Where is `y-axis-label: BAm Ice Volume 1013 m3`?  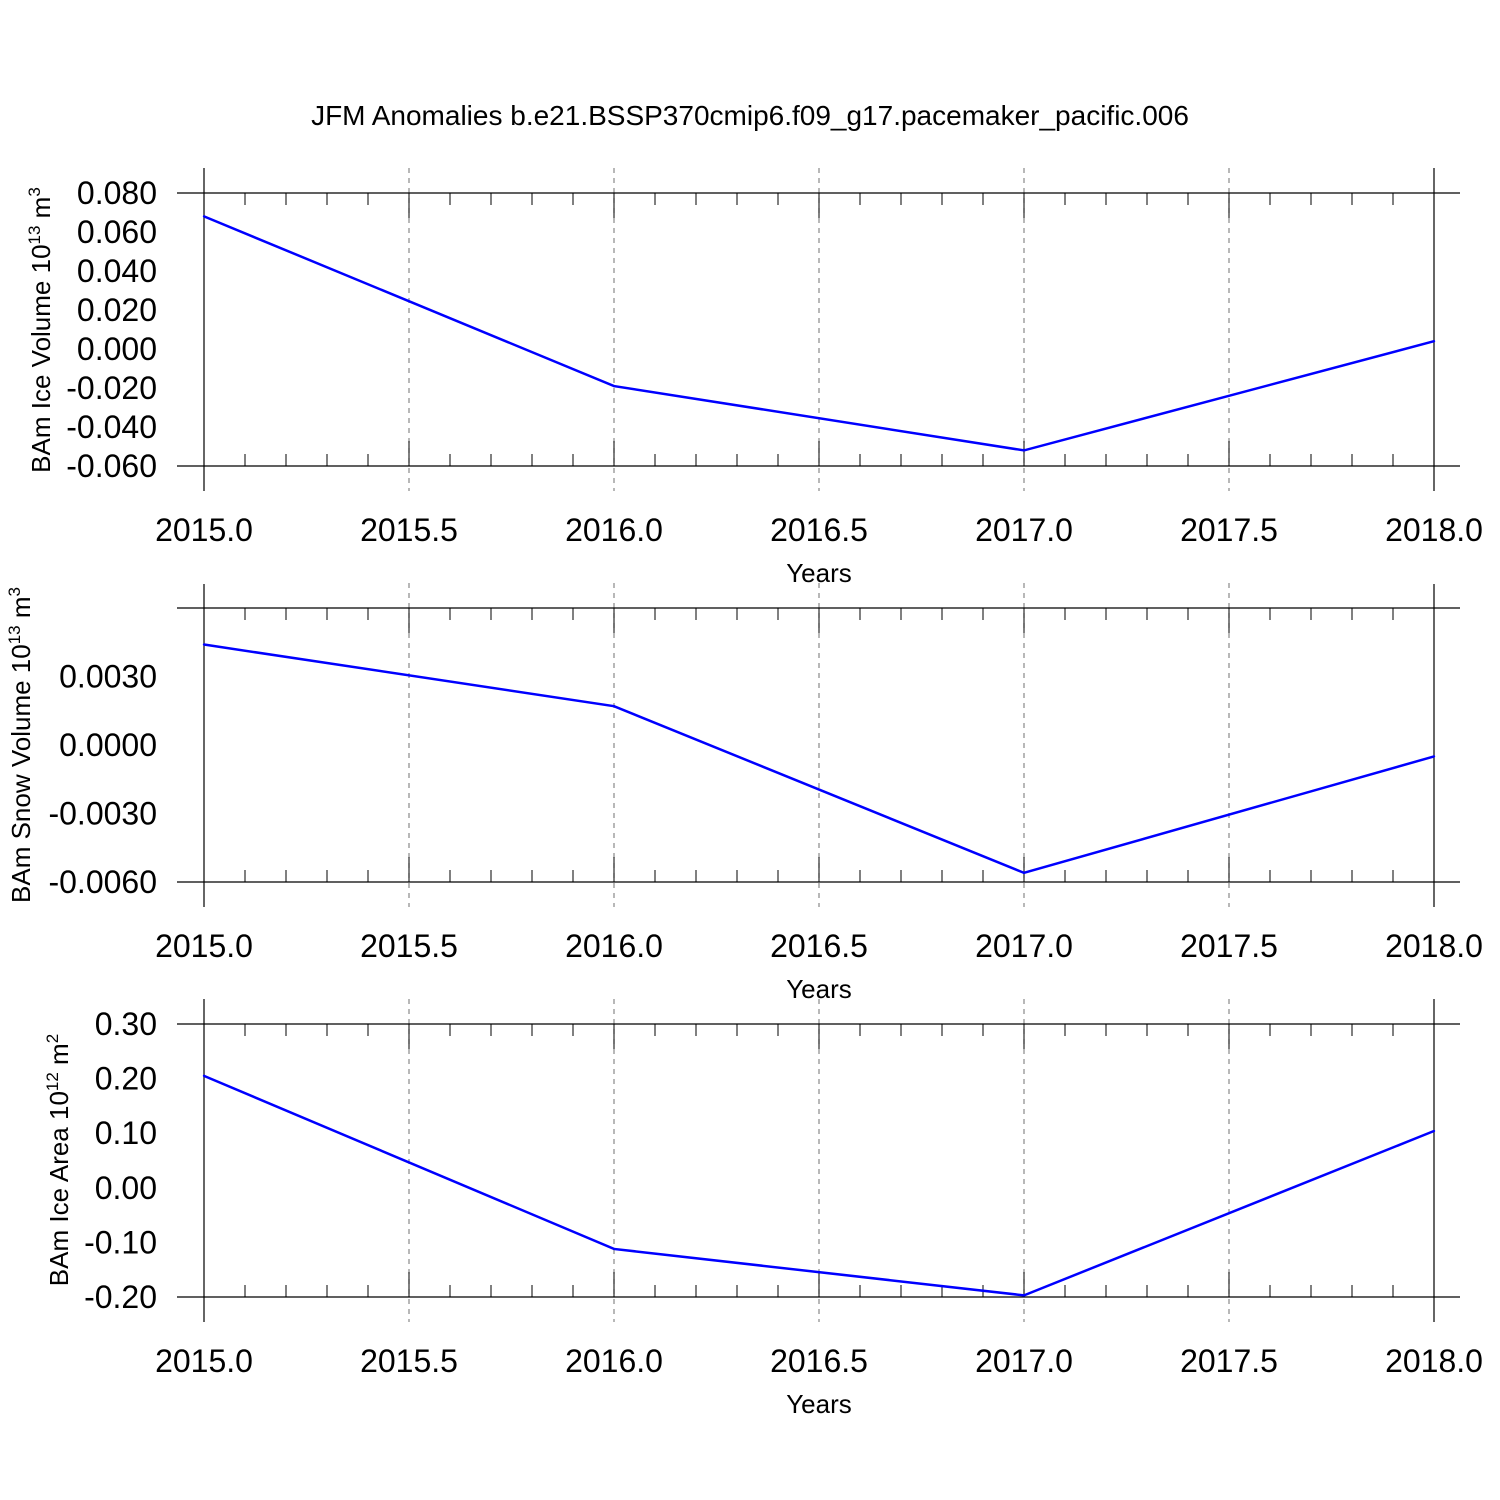 y-axis-label: BAm Ice Volume 1013 m3 is located at coordinates (40, 330).